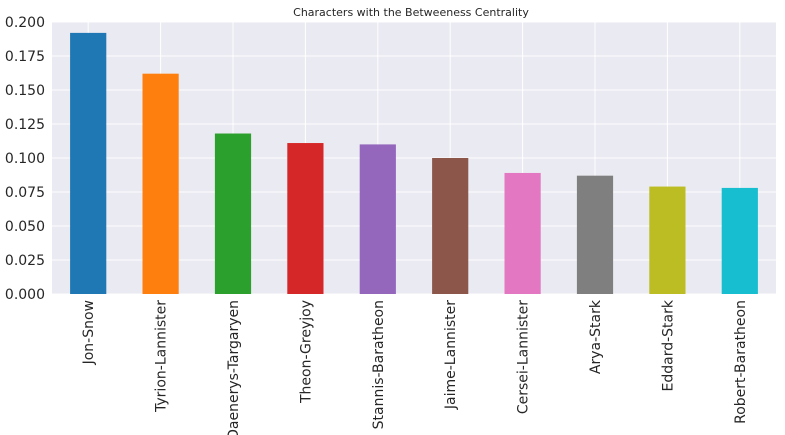 The height and width of the screenshot is (435, 785). Describe the element at coordinates (25, 159) in the screenshot. I see `y-tick-label: 0.100` at that location.